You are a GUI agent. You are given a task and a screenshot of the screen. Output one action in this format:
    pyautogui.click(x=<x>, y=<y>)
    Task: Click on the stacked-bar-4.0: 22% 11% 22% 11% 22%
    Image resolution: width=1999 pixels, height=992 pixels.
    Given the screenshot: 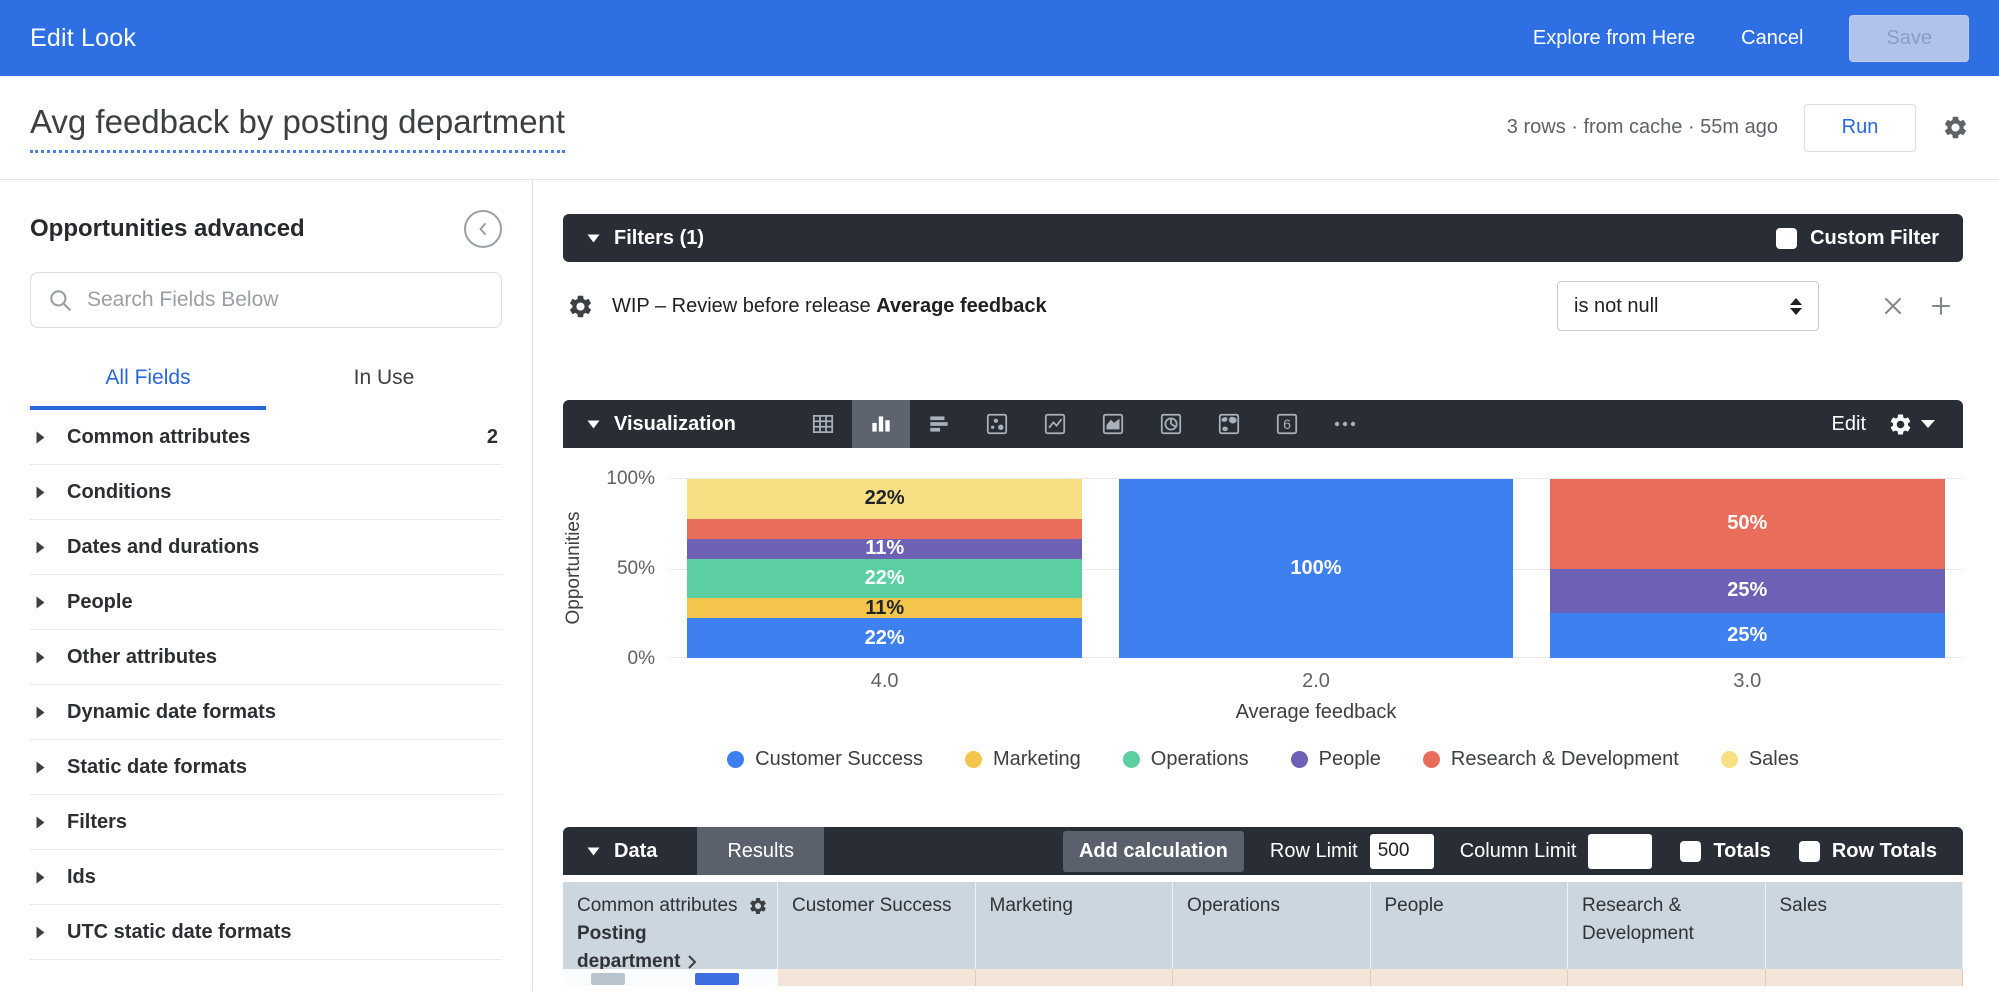 What is the action you would take?
    pyautogui.click(x=884, y=568)
    